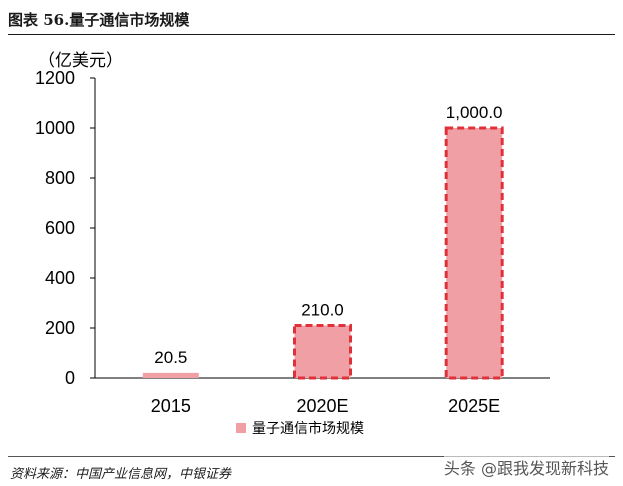 The image size is (623, 486). Describe the element at coordinates (99, 20) in the screenshot. I see `figure-title: 图表 56.量子通信市场规模` at that location.